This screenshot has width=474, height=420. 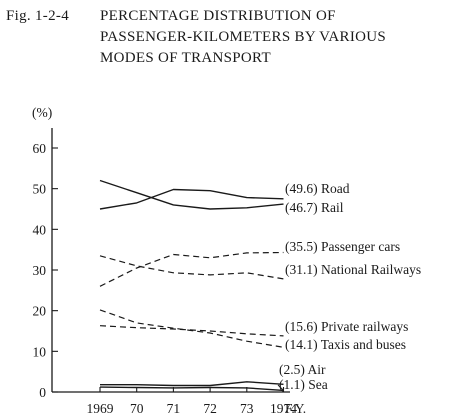 I want to click on figure-title-line-1: PERCENTAGE DISTRIBUTION OF, so click(x=218, y=16).